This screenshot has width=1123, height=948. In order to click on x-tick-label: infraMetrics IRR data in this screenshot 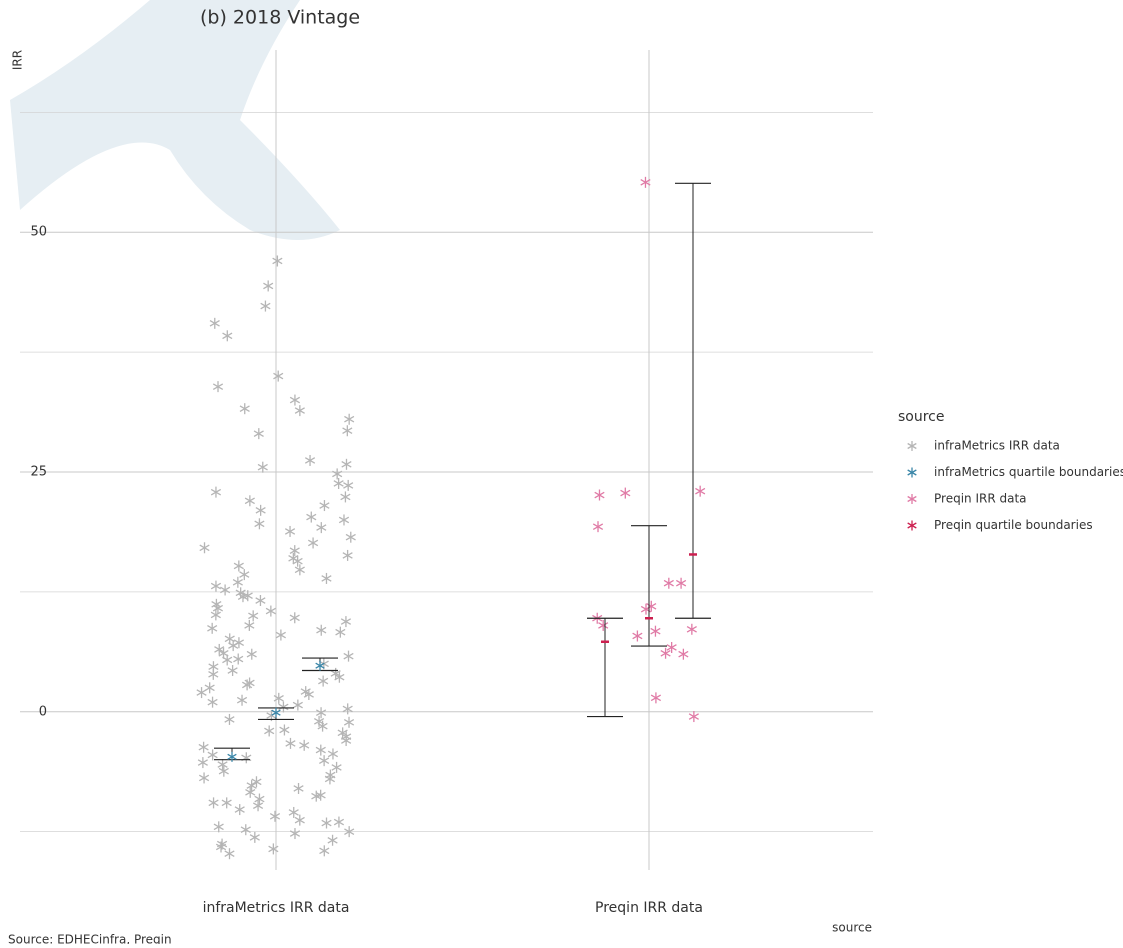, I will do `click(276, 908)`.